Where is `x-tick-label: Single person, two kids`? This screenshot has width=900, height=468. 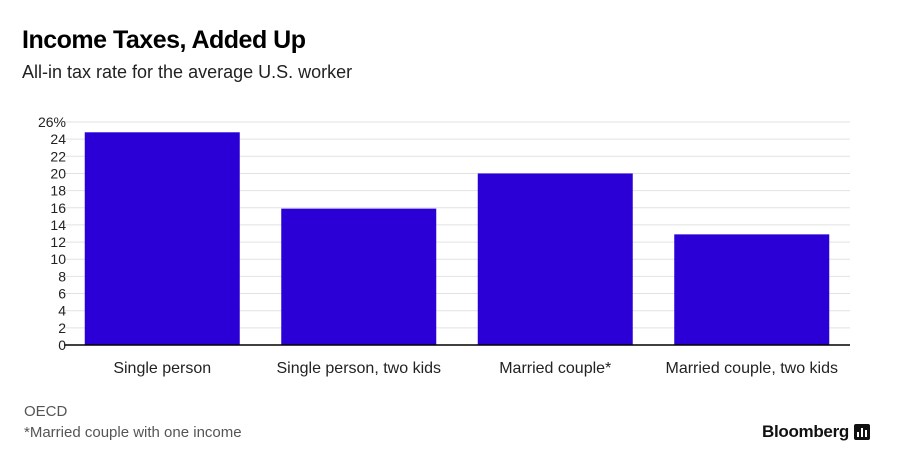 x-tick-label: Single person, two kids is located at coordinates (358, 368).